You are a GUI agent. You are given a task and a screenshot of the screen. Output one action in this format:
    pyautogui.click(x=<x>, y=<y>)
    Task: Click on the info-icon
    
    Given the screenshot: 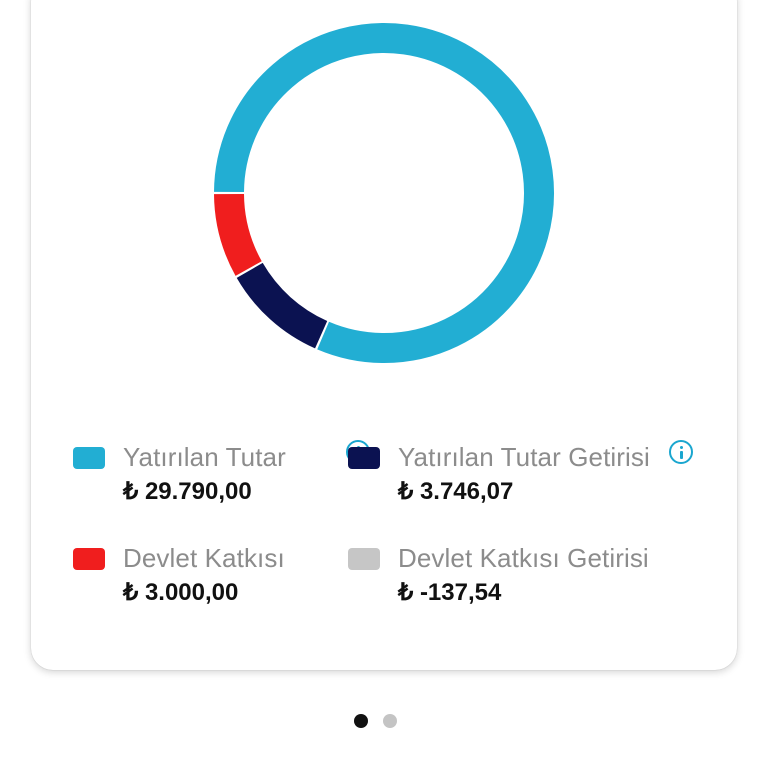 What is the action you would take?
    pyautogui.click(x=681, y=452)
    